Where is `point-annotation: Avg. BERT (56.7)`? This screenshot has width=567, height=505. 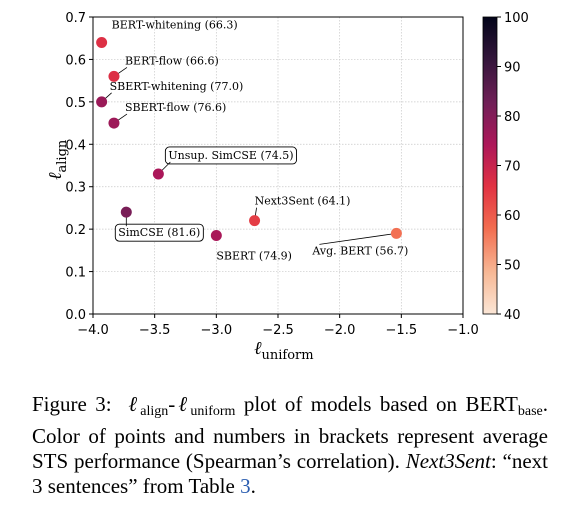 point-annotation: Avg. BERT (56.7) is located at coordinates (359, 250).